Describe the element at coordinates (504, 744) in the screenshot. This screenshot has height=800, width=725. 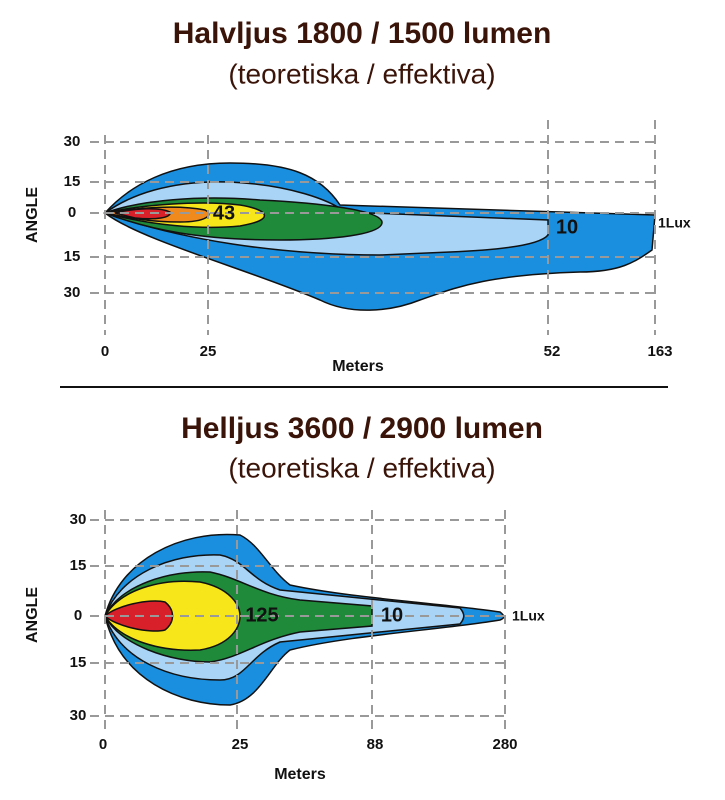
I see `x-tick: 280` at that location.